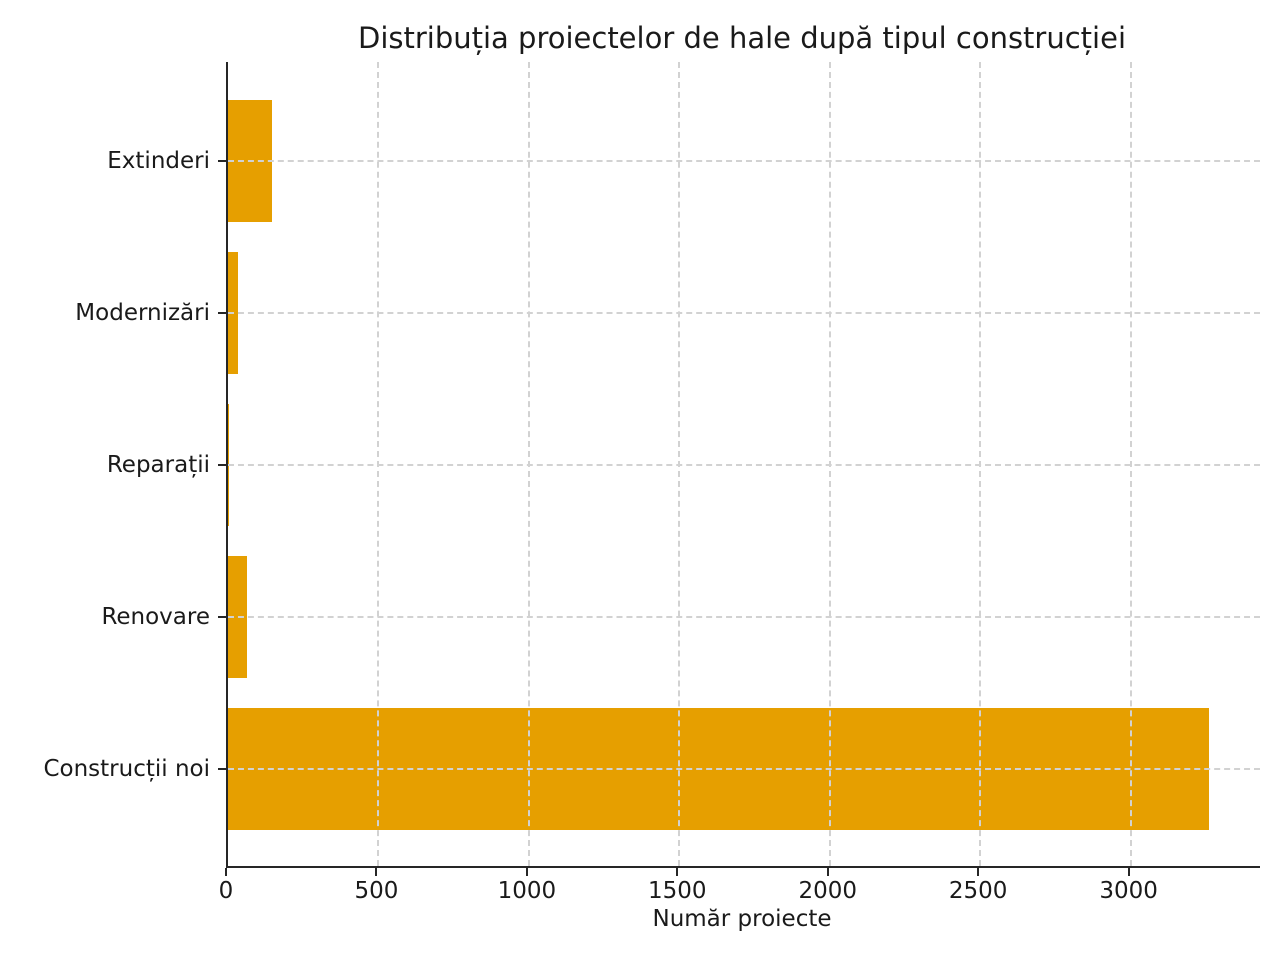 Image resolution: width=1280 pixels, height=960 pixels. I want to click on y-tick-label-modernizari: Modernizări, so click(142, 313).